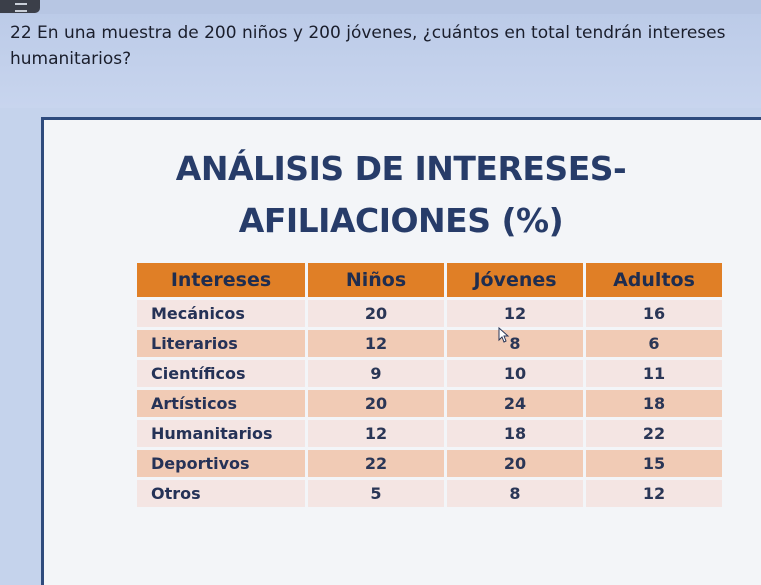  What do you see at coordinates (221, 403) in the screenshot?
I see `row-label: Artísticos` at bounding box center [221, 403].